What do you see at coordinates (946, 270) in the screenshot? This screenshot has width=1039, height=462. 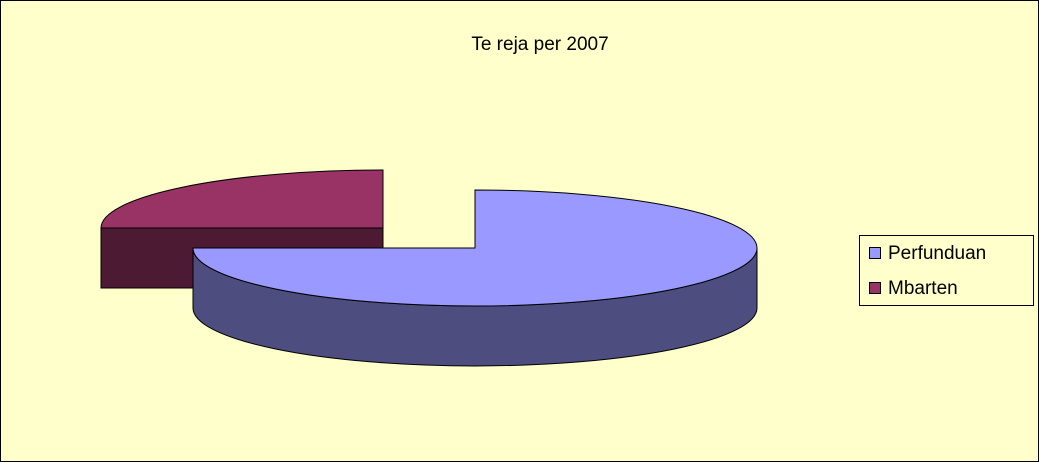 I see `legend` at bounding box center [946, 270].